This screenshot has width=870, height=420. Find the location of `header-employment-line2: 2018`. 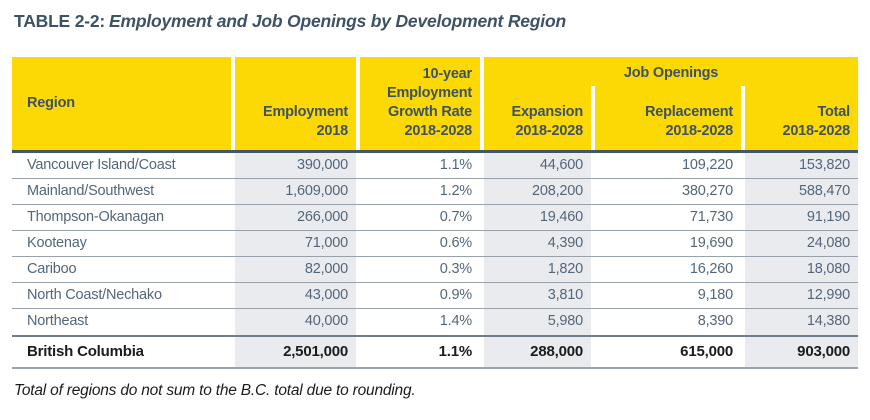

header-employment-line2: 2018 is located at coordinates (332, 131).